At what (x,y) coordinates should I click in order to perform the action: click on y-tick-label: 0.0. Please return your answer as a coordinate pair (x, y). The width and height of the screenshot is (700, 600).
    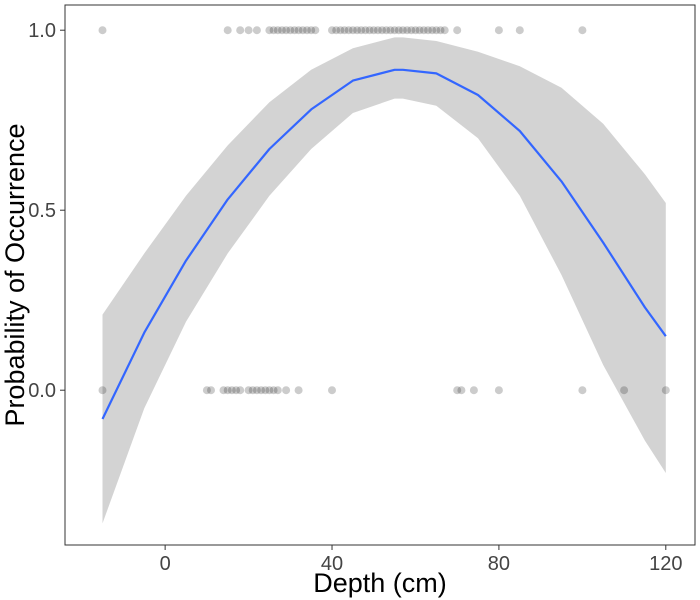
    Looking at the image, I should click on (42, 391).